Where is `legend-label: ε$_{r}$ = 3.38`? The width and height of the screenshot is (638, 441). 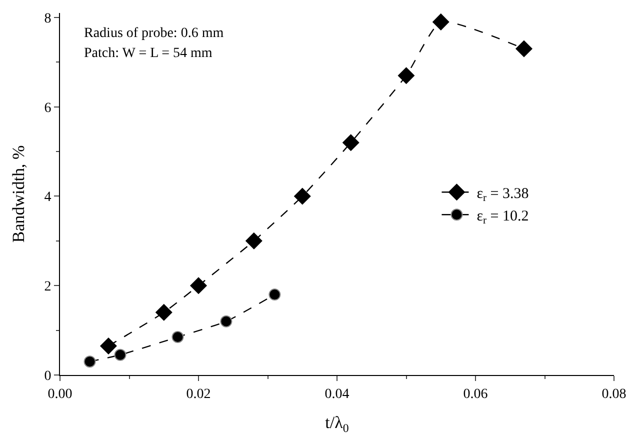
legend-label: ε$_{r}$ = 3.38 is located at coordinates (502, 195).